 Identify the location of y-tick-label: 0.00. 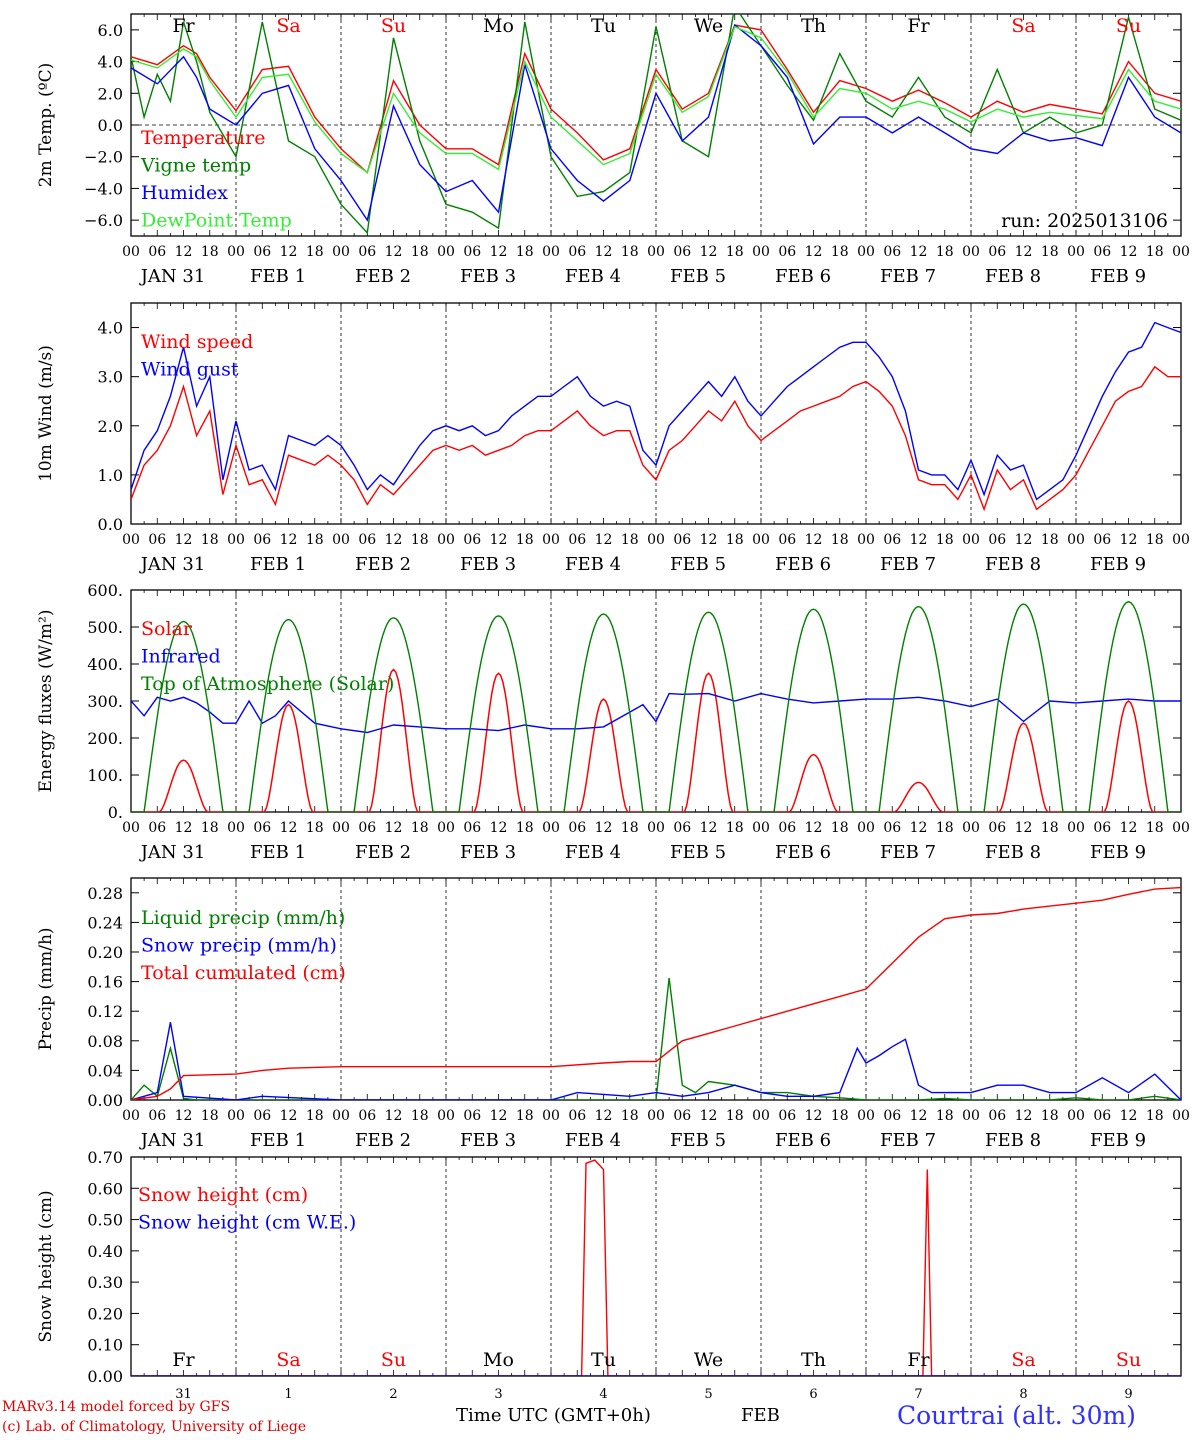
(105, 1100).